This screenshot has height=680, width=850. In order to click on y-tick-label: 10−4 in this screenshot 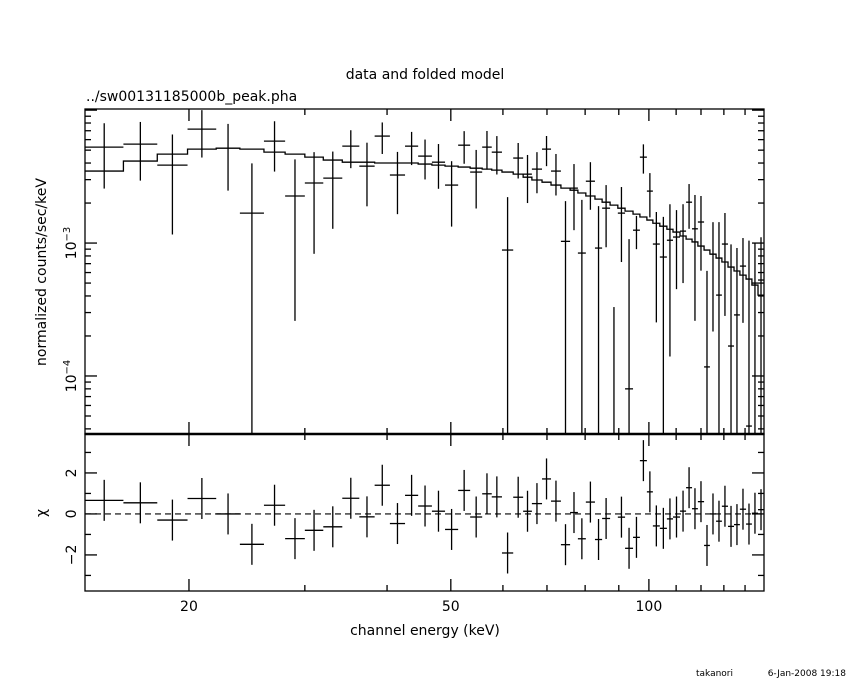, I will do `click(71, 376)`.